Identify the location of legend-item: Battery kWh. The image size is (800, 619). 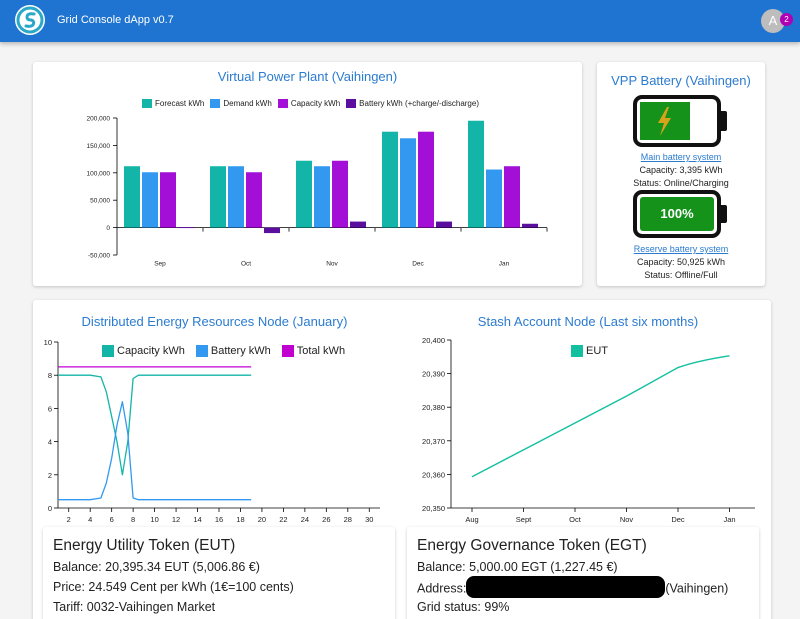
(233, 351).